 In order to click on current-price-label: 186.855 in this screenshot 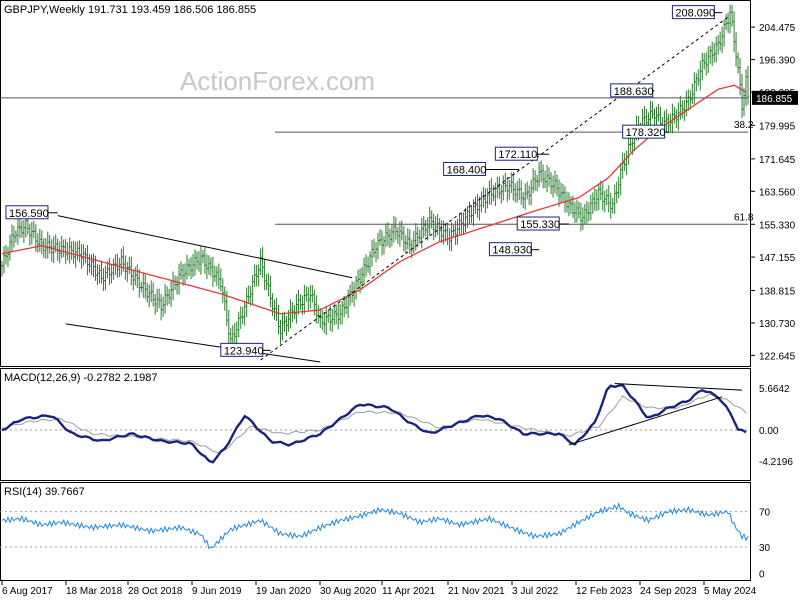, I will do `click(774, 99)`.